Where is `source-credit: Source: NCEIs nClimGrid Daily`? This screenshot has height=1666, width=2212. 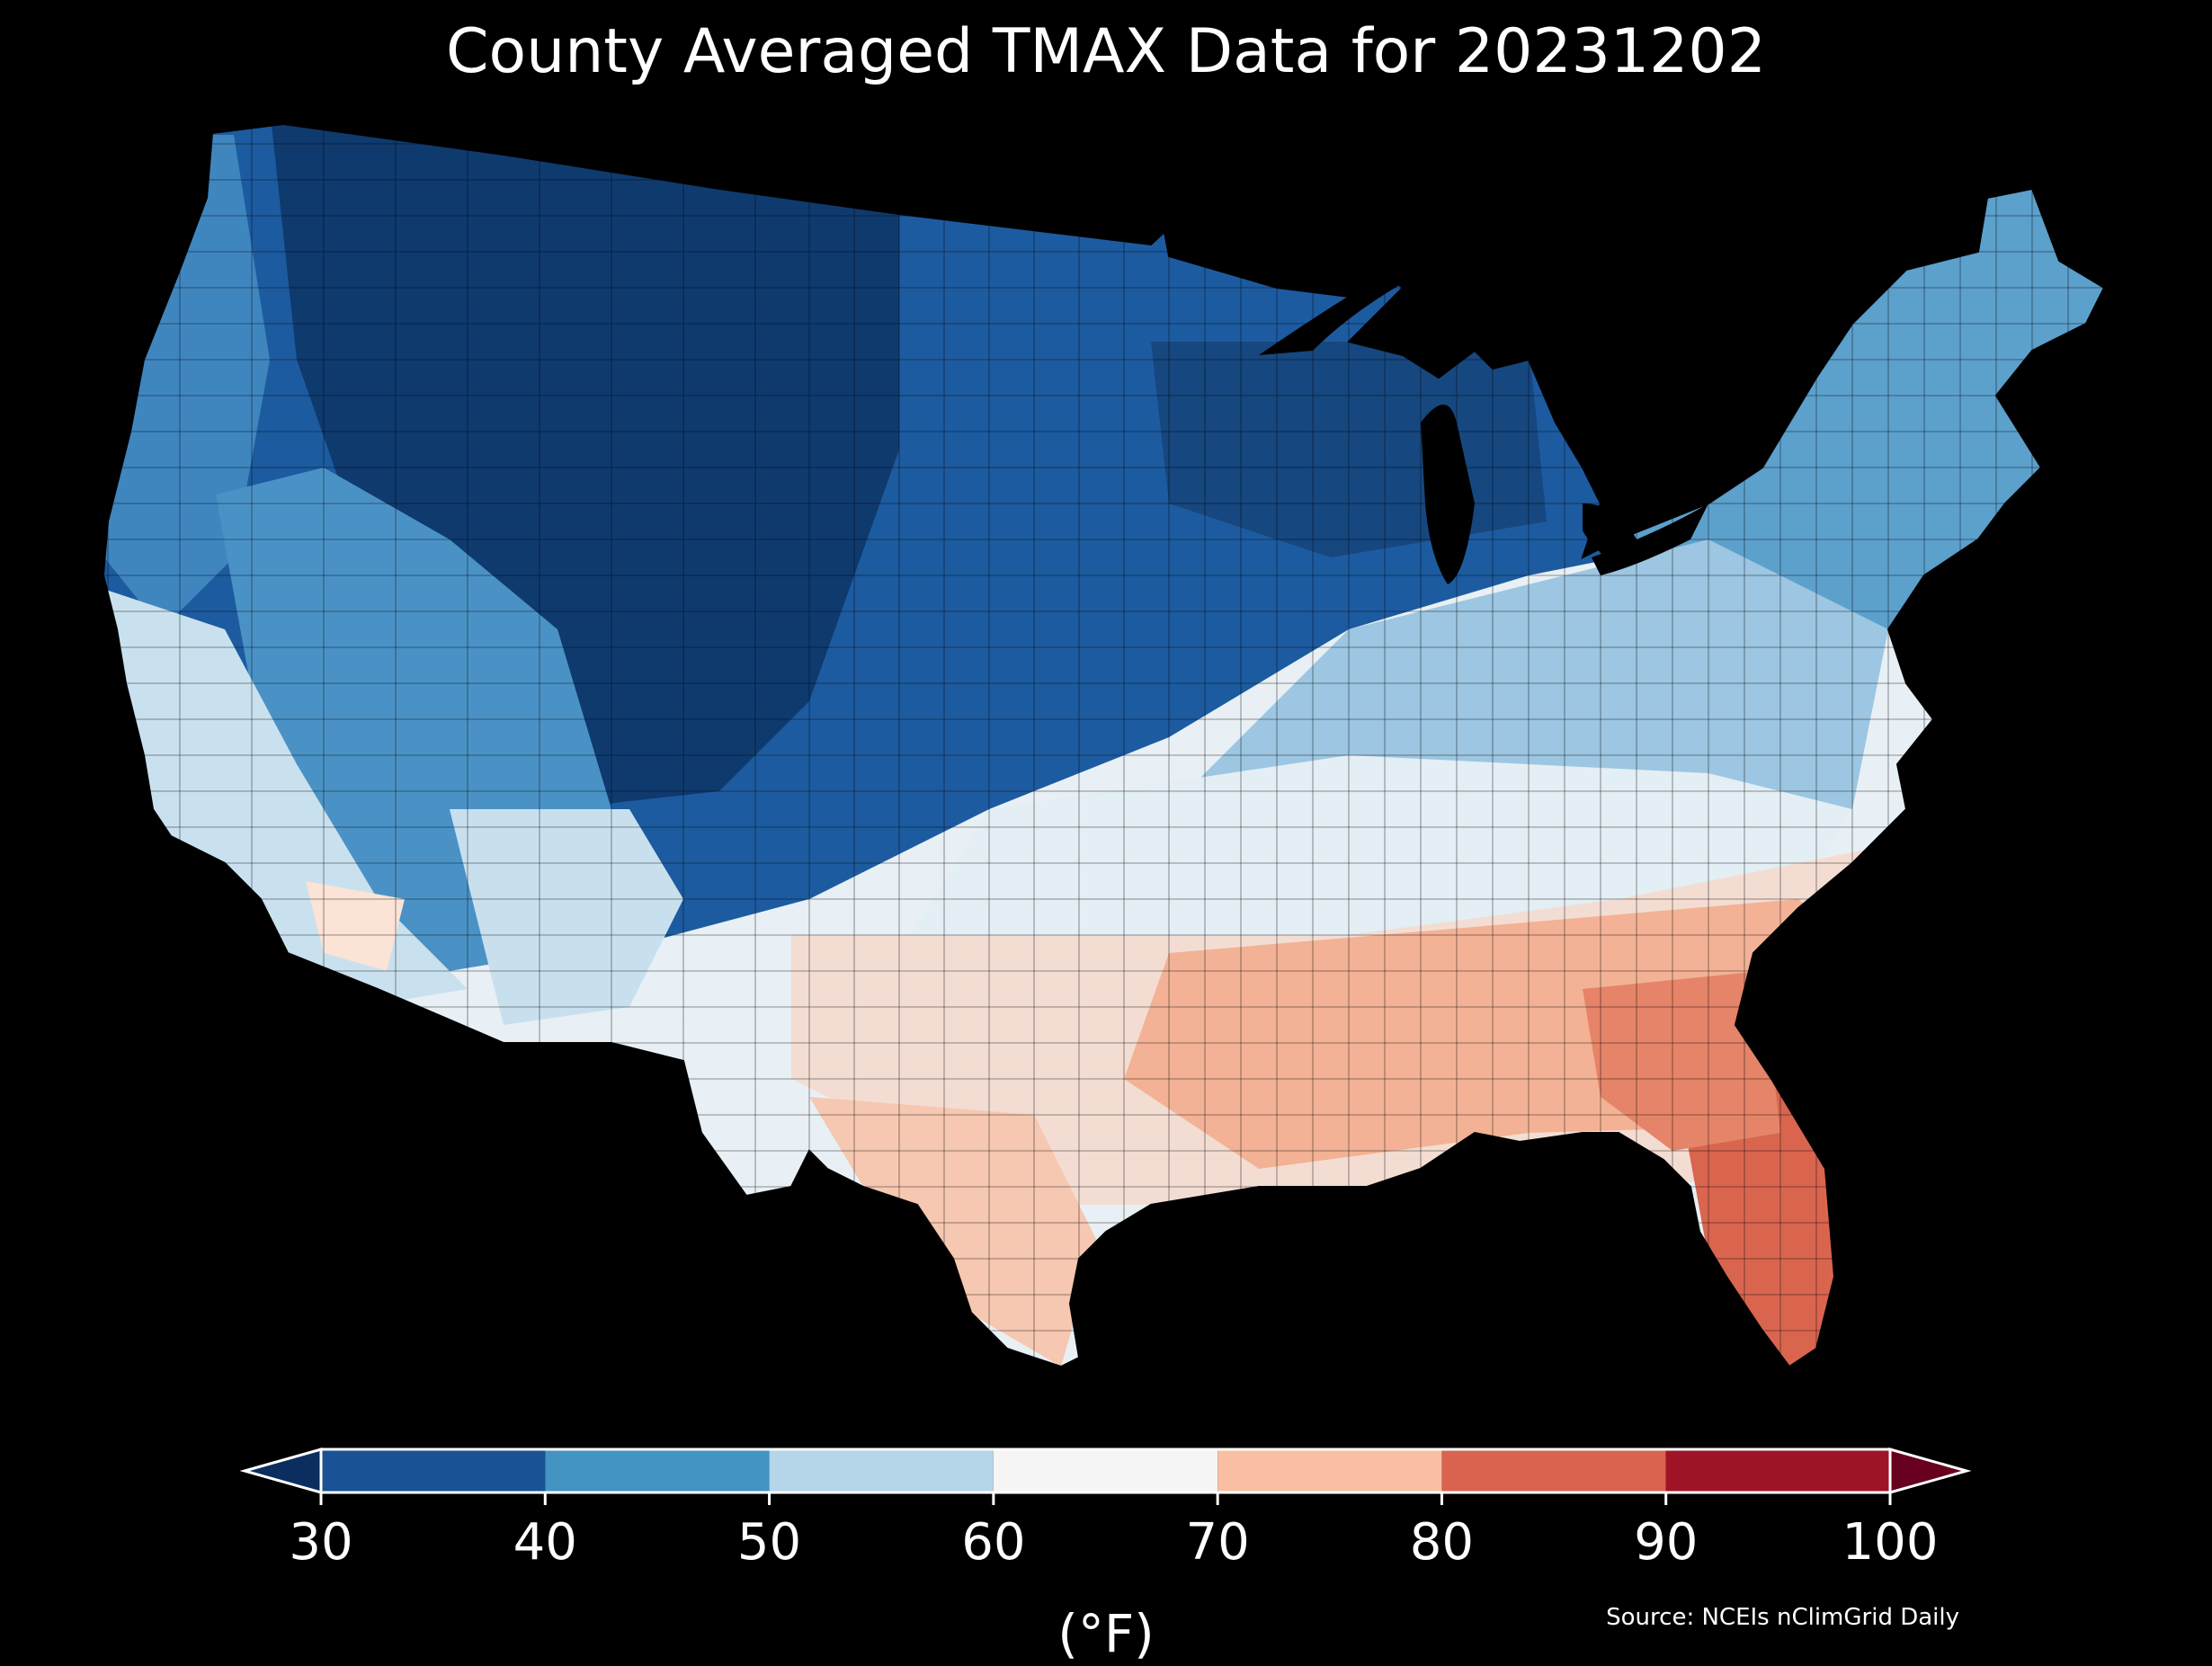
source-credit: Source: NCEIs nClimGrid Daily is located at coordinates (1782, 1617).